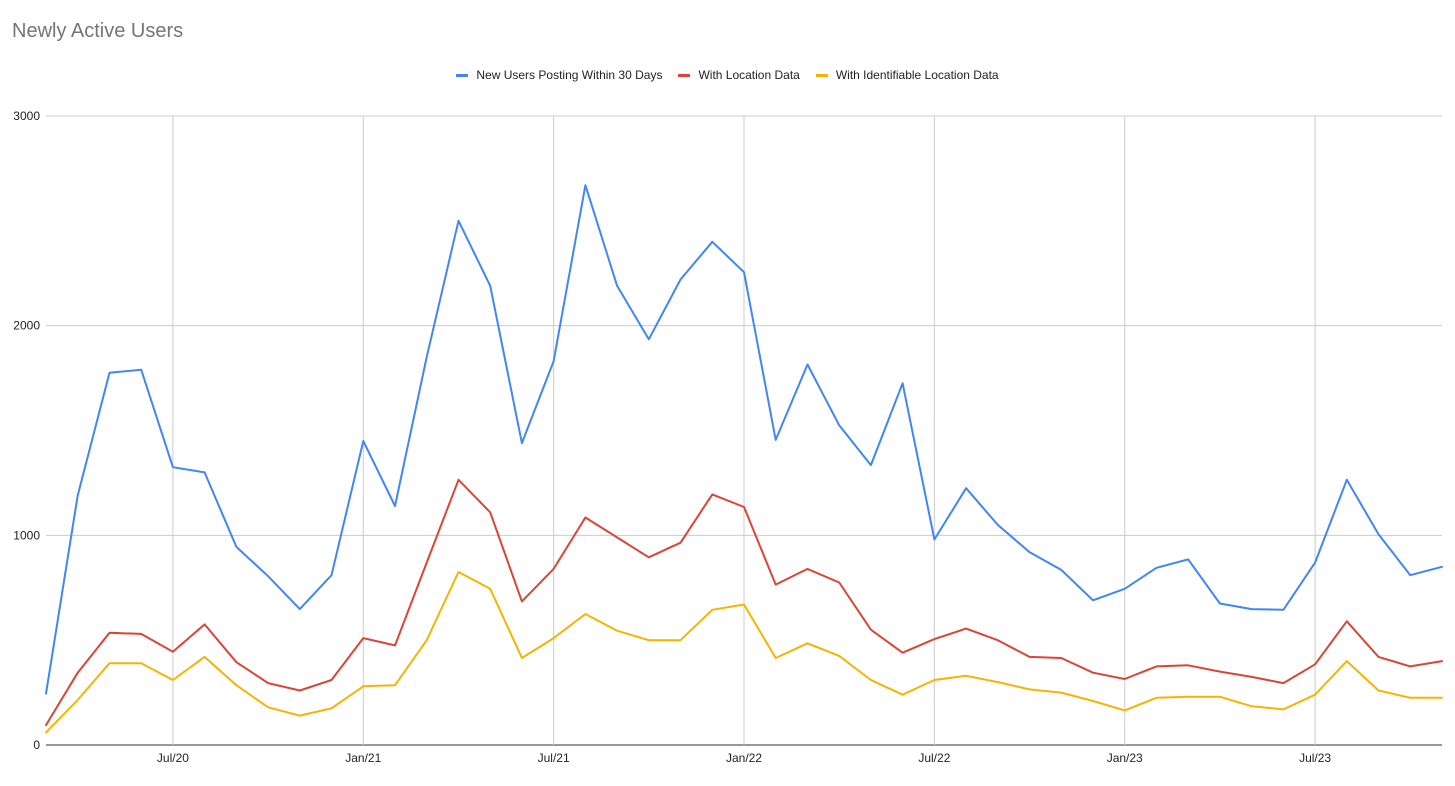 This screenshot has width=1455, height=786. I want to click on legend-label: With Location Data, so click(749, 75).